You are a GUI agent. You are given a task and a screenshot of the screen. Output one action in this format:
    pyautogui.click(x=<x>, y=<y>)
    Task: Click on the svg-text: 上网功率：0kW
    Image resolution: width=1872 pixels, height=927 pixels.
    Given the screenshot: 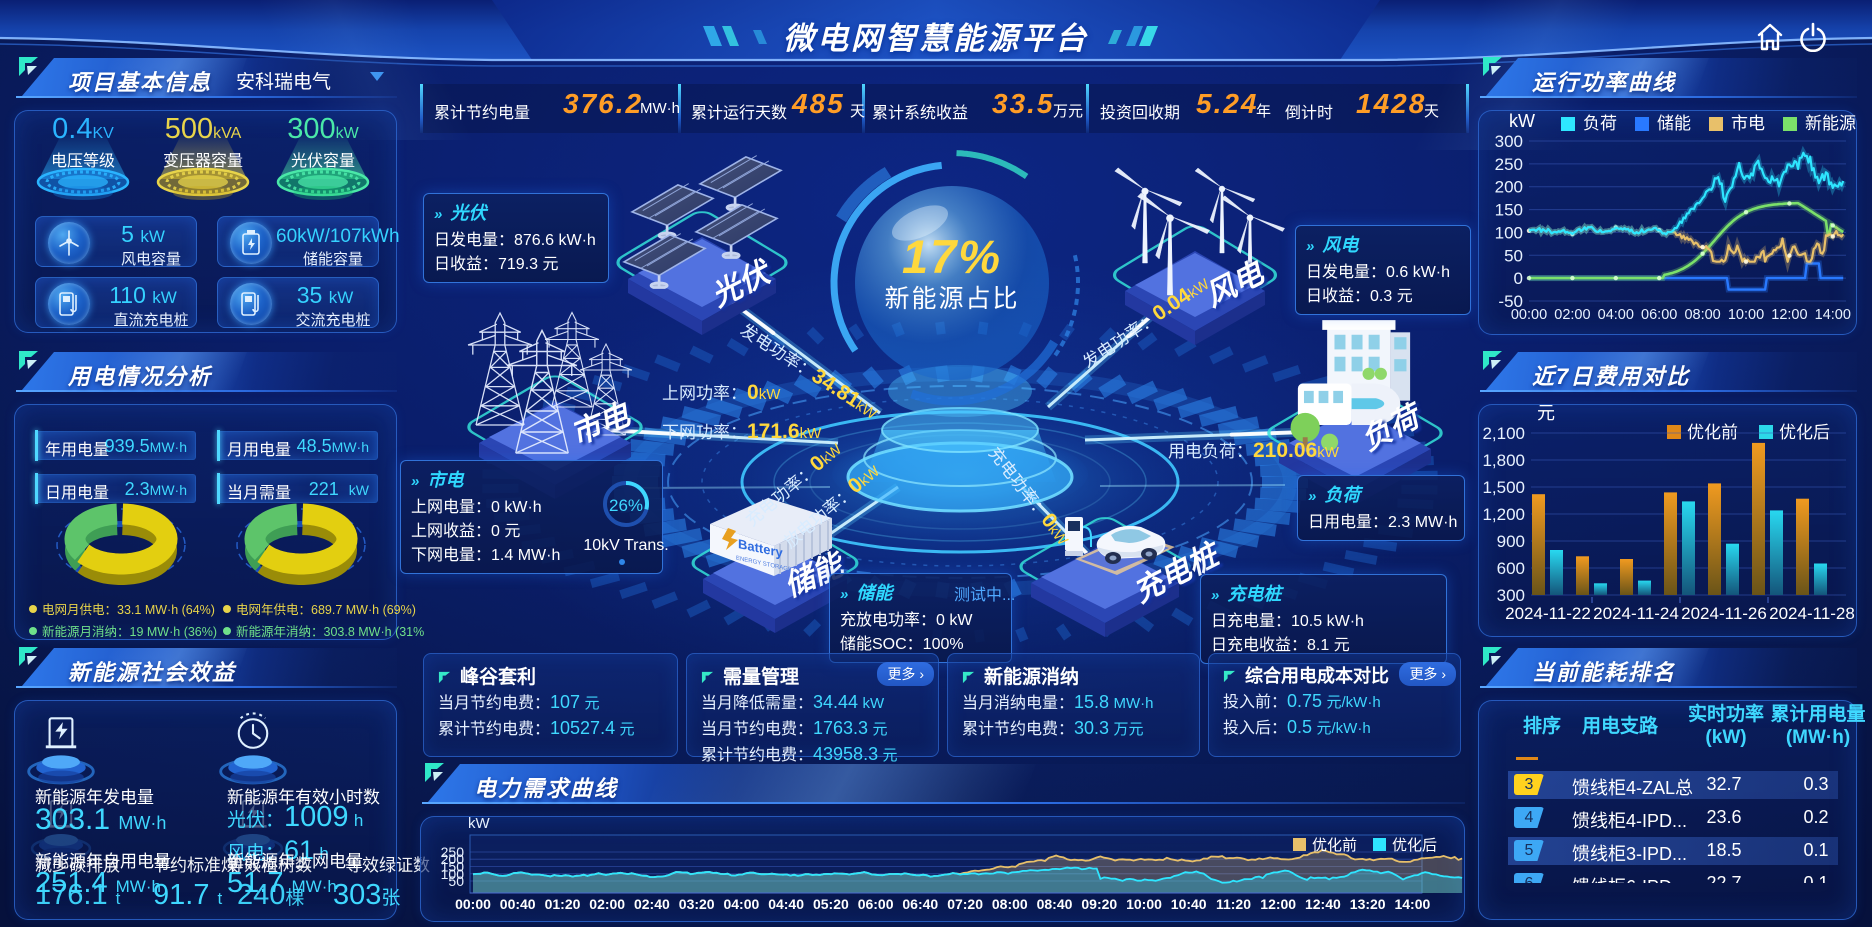 What is the action you would take?
    pyautogui.click(x=721, y=392)
    